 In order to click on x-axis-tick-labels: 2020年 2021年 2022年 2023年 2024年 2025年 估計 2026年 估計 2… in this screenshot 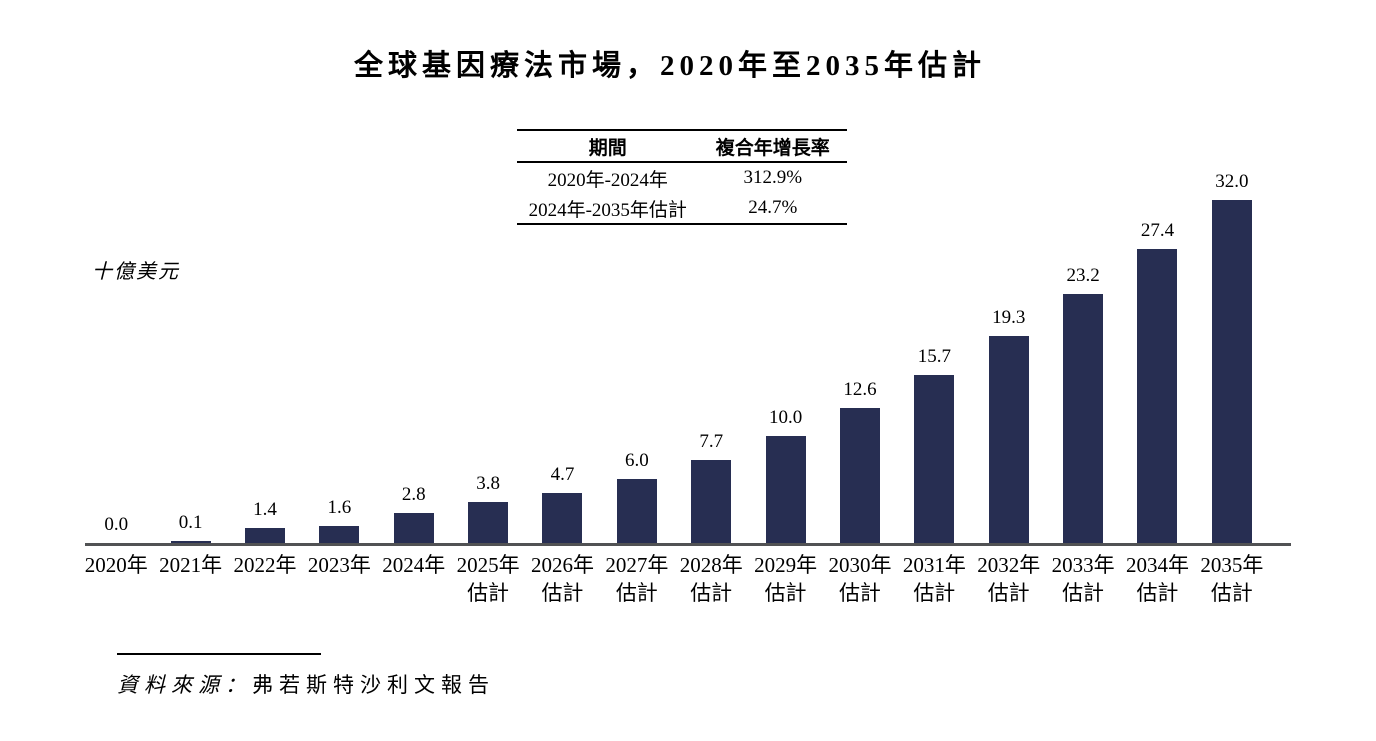, I will do `click(674, 579)`.